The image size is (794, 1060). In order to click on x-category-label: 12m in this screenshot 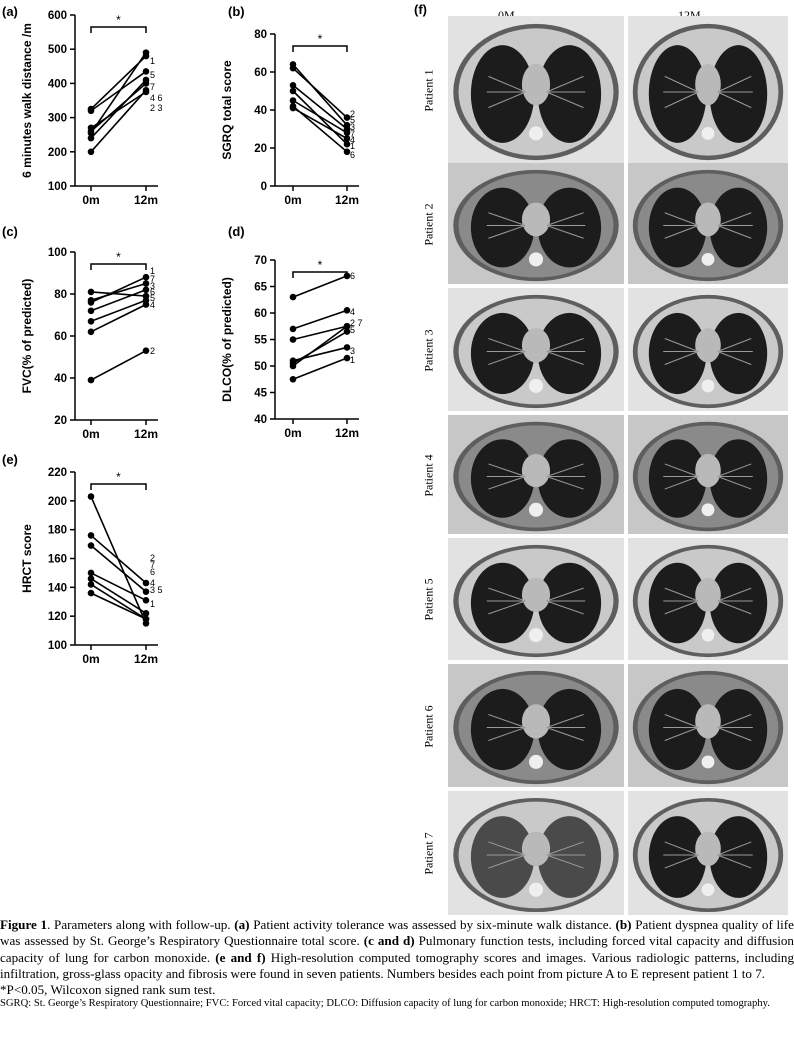, I will do `click(146, 659)`.